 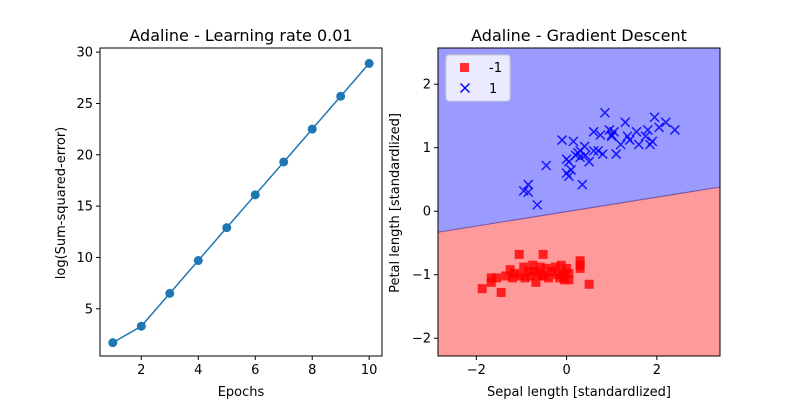 I want to click on left-chart-x-tick-label: 8, so click(x=312, y=370).